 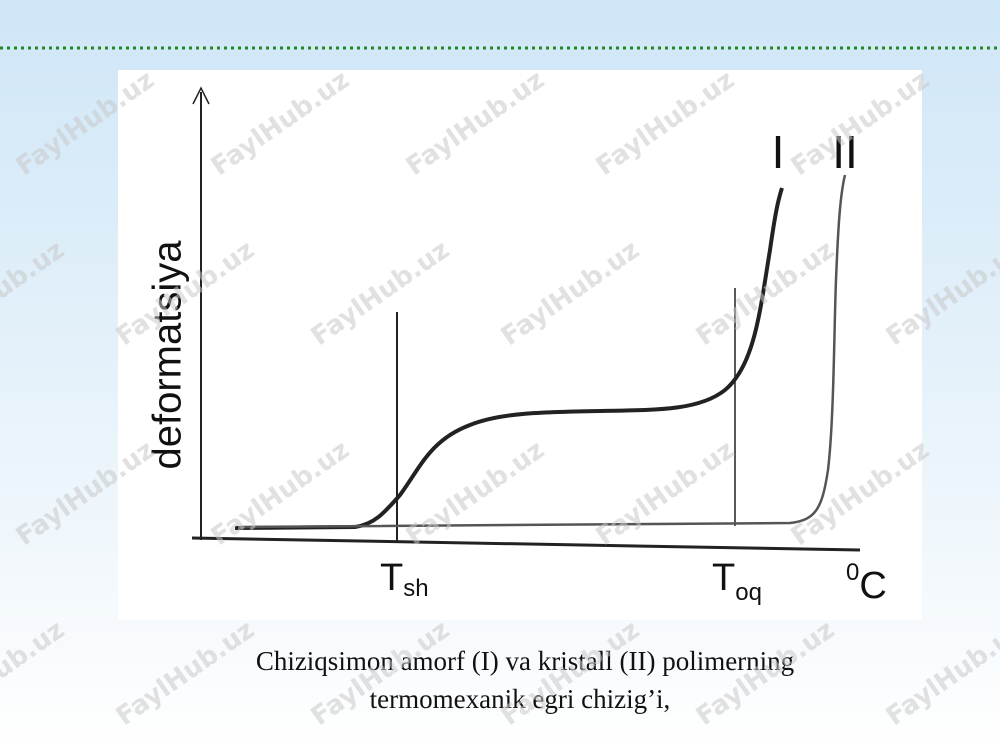 I want to click on unit-superscript: 0, so click(x=852, y=572).